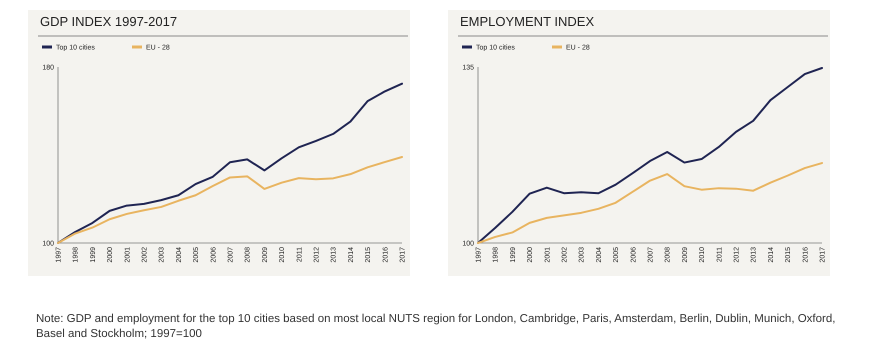 This screenshot has width=880, height=351. What do you see at coordinates (527, 21) in the screenshot?
I see `chart-title: EMPLOYMENT INDEX` at bounding box center [527, 21].